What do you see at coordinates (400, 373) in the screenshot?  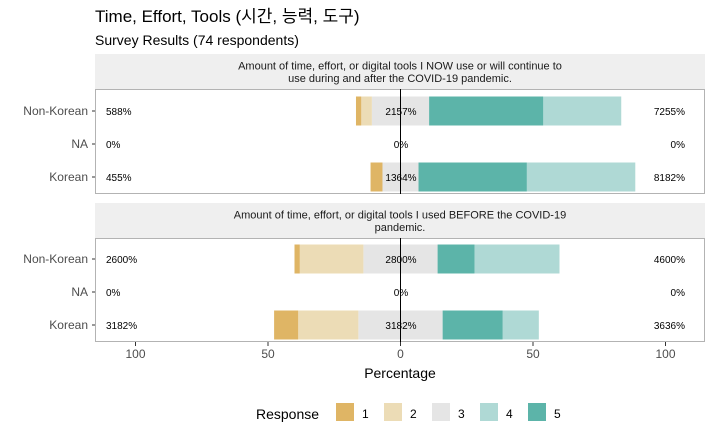 I see `x-axis-label: Percentage` at bounding box center [400, 373].